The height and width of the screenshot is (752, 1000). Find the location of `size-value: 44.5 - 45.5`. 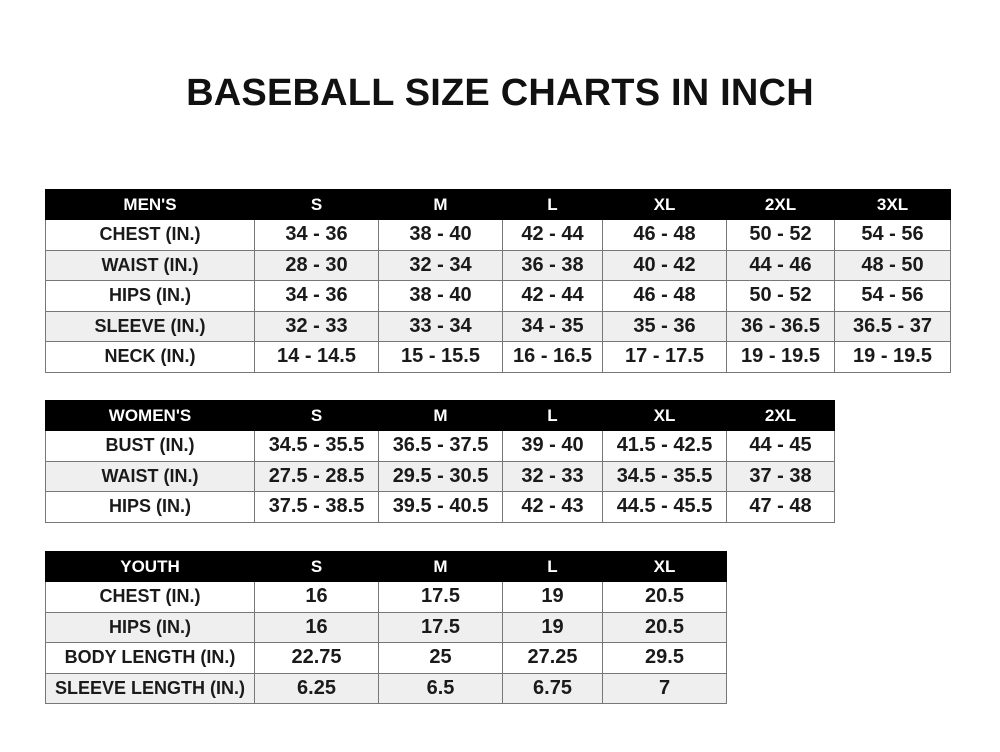

size-value: 44.5 - 45.5 is located at coordinates (664, 507).